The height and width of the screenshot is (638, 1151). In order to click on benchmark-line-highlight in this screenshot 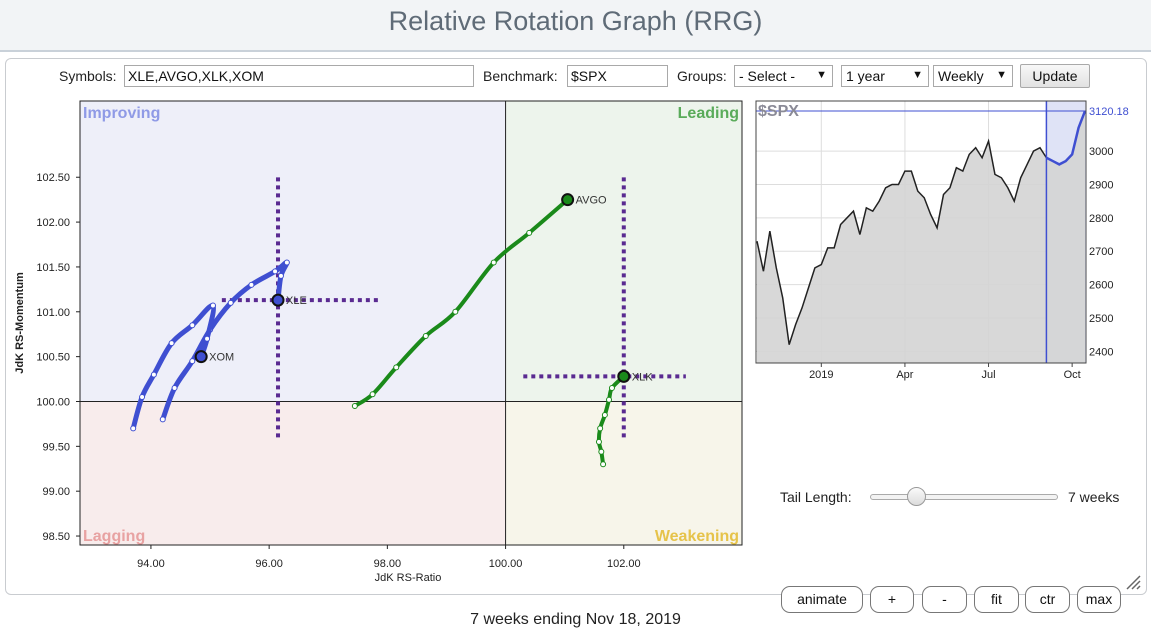, I will do `click(1066, 138)`.